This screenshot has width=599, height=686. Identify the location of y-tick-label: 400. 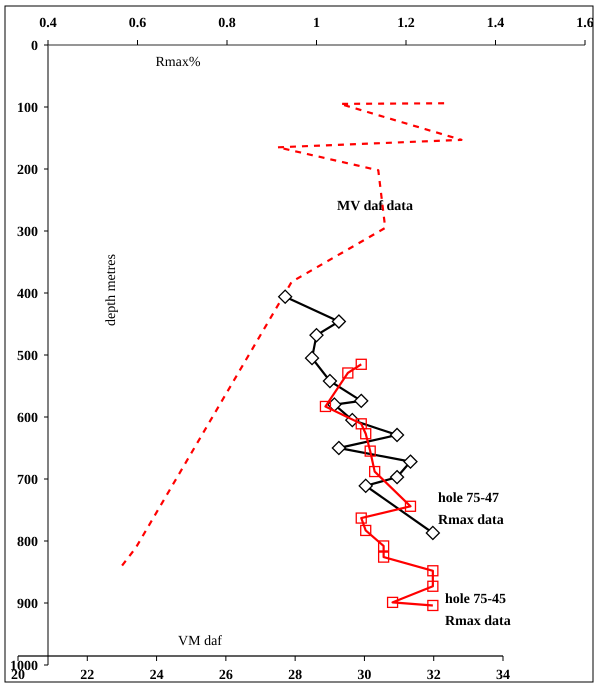
(27, 294).